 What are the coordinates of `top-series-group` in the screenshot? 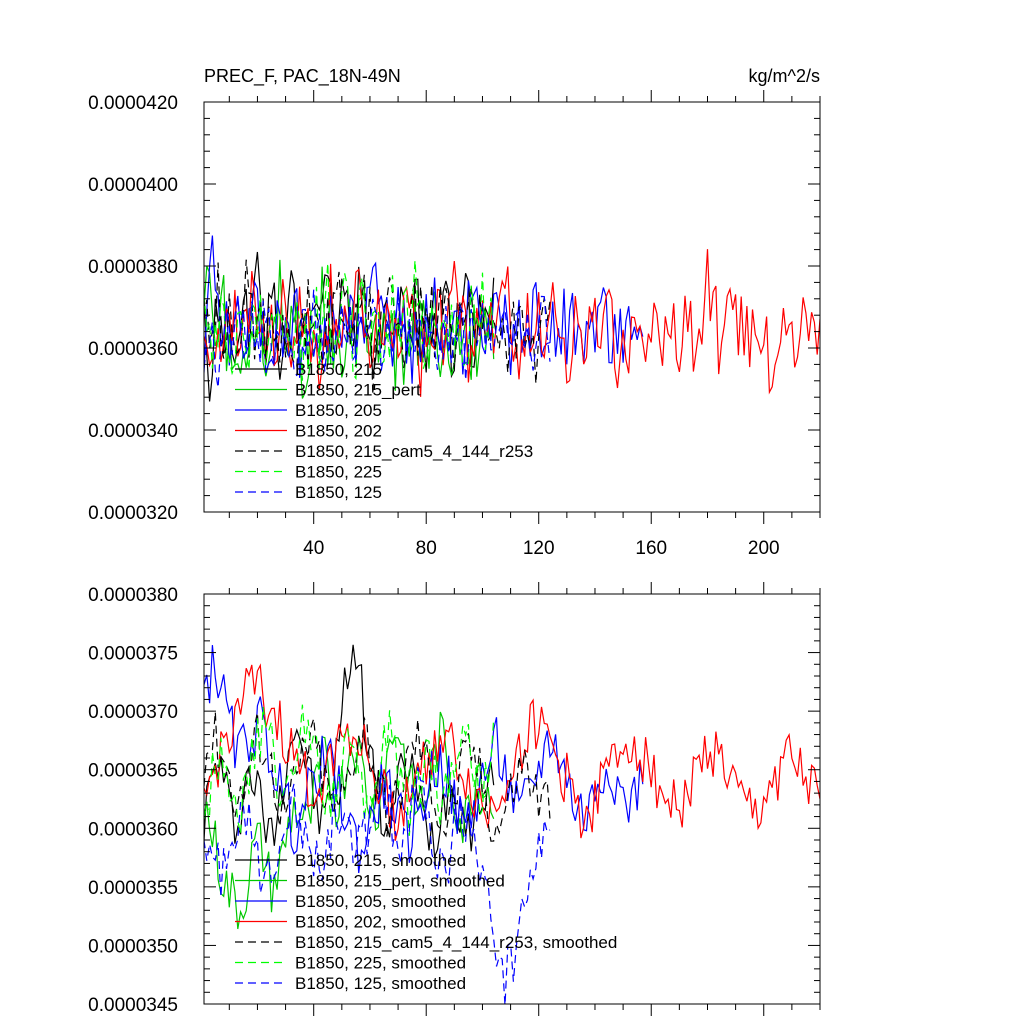 It's located at (512, 318).